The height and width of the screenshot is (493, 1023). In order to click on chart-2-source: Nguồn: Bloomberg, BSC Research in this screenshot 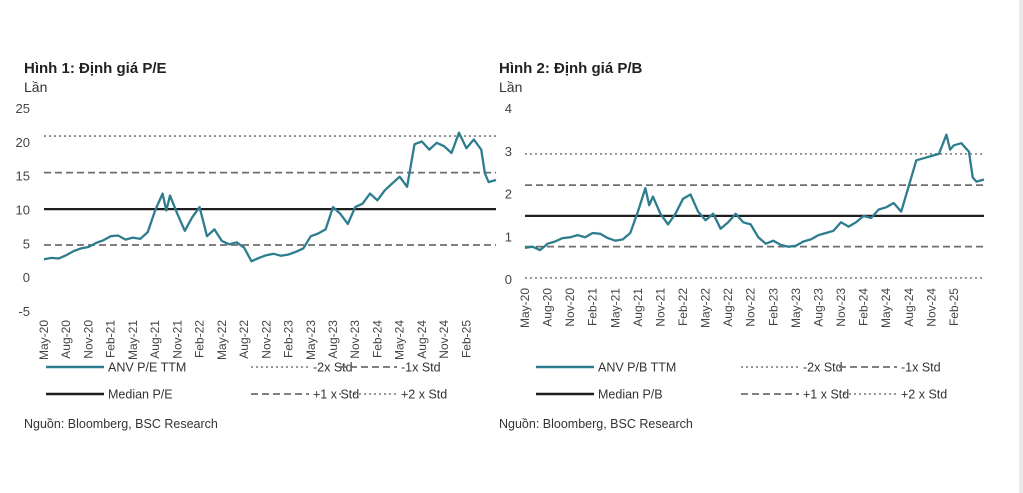, I will do `click(596, 424)`.